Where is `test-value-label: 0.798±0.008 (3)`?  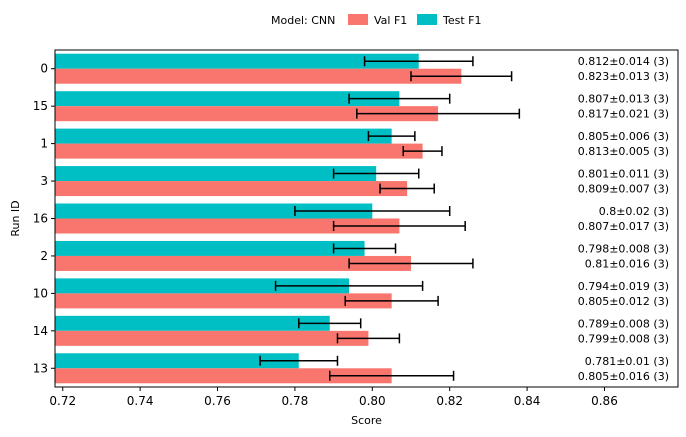 test-value-label: 0.798±0.008 (3) is located at coordinates (623, 248).